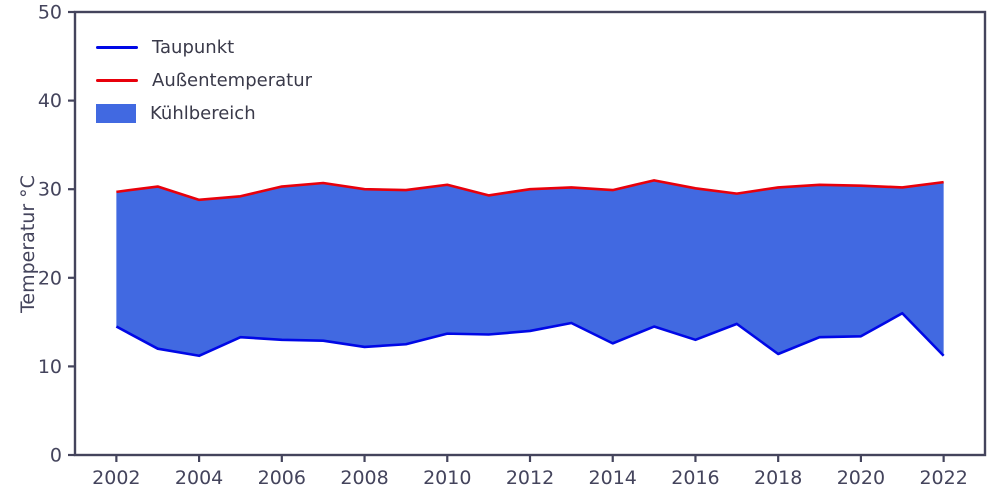 The height and width of the screenshot is (500, 1000). Describe the element at coordinates (695, 478) in the screenshot. I see `x-tick-label: 2016` at that location.